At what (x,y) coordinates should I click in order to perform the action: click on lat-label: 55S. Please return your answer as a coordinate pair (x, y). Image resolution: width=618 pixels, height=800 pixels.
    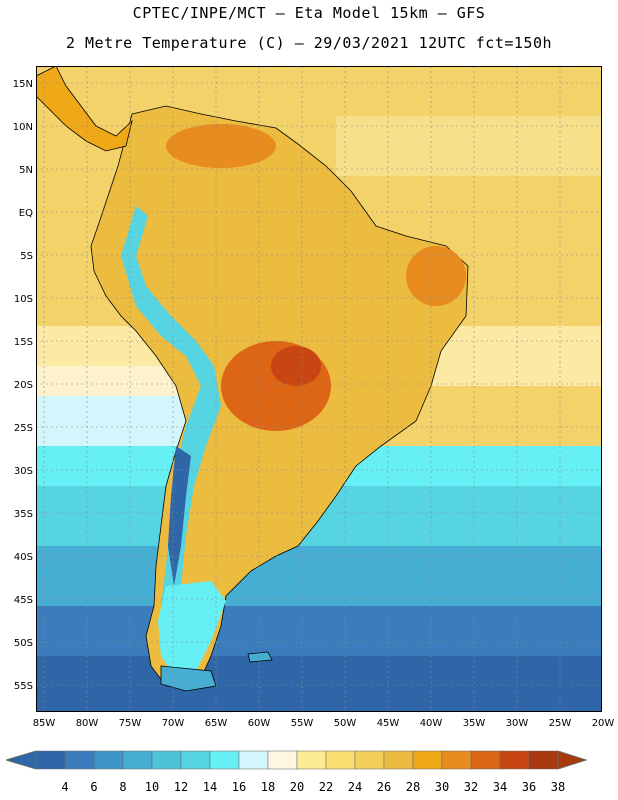
    Looking at the image, I should click on (23, 686).